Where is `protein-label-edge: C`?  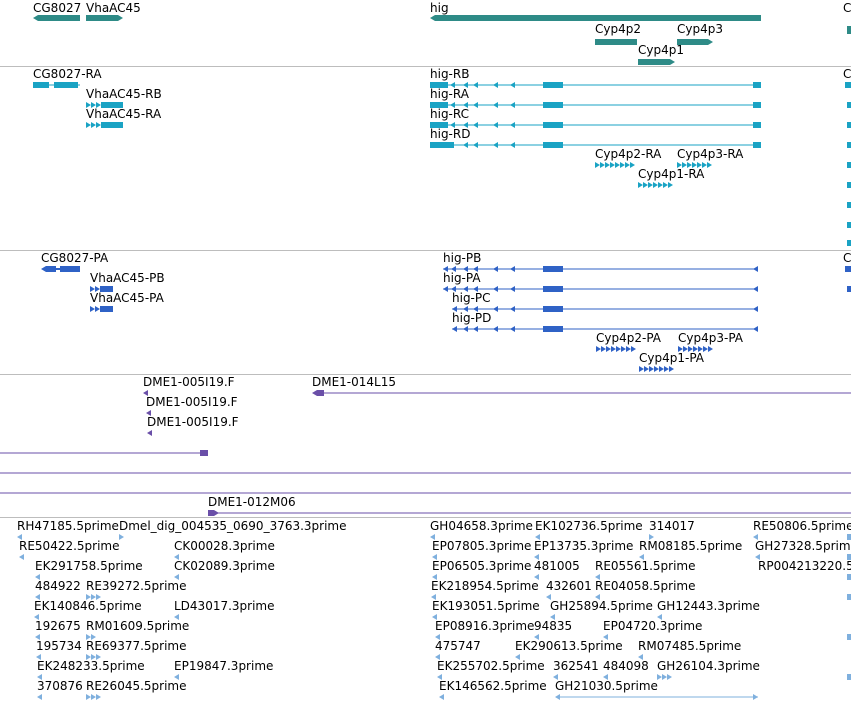
protein-label-edge: C is located at coordinates (847, 258).